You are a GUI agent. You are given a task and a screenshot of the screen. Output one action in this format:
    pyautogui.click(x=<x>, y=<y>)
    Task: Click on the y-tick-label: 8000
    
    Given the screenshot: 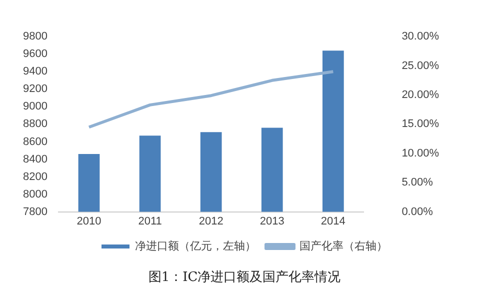 What is the action you would take?
    pyautogui.click(x=35, y=194)
    